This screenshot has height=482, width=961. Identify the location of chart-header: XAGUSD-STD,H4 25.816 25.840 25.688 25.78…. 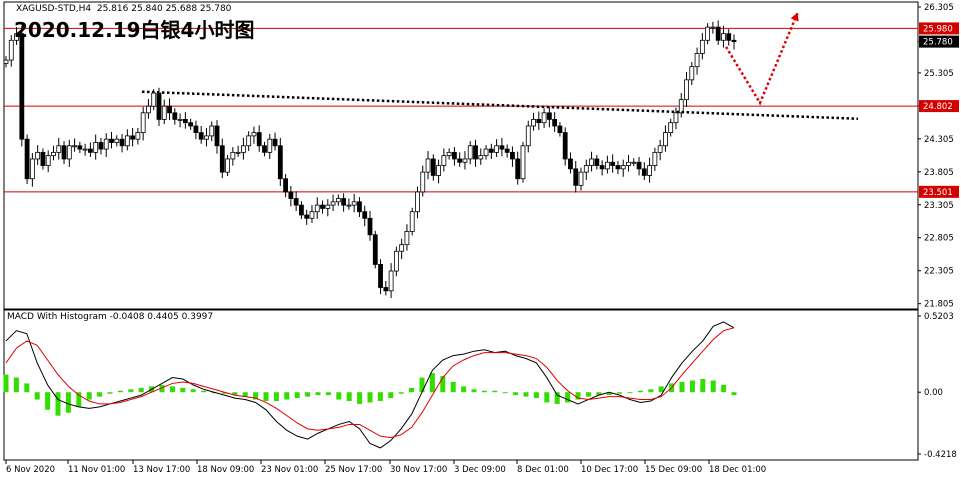
(123, 9).